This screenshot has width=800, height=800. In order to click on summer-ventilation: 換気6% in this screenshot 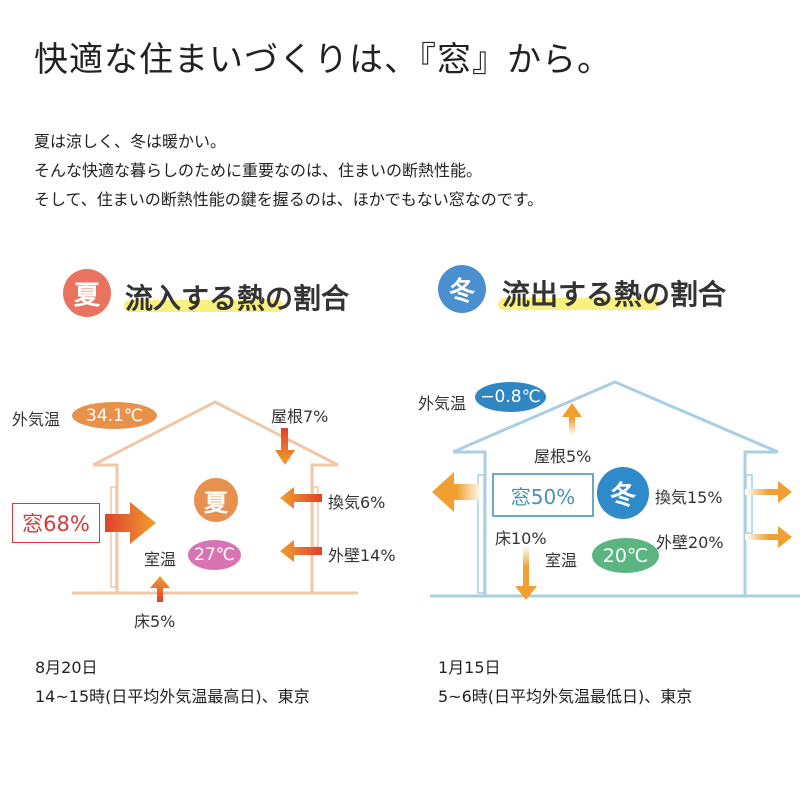, I will do `click(357, 502)`.